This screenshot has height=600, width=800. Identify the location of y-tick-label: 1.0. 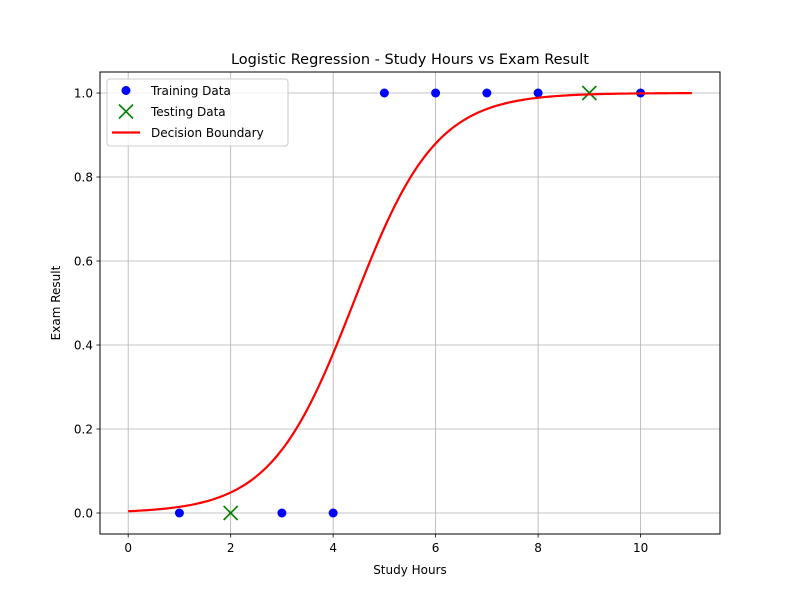
(83, 94).